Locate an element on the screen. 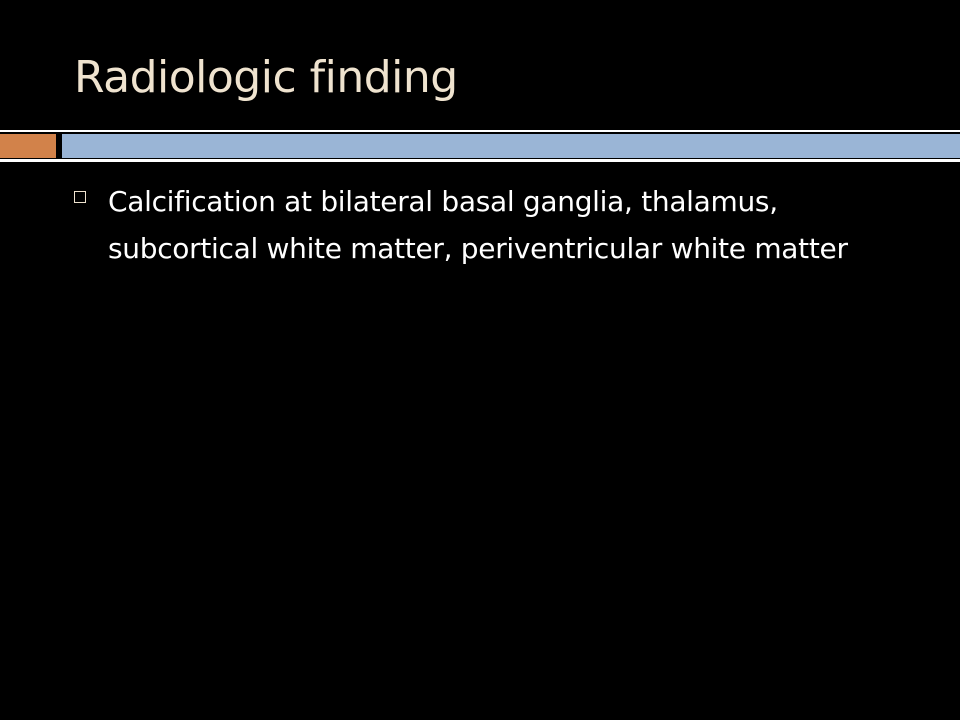 The width and height of the screenshot is (960, 720). divider-accent-blue is located at coordinates (511, 146).